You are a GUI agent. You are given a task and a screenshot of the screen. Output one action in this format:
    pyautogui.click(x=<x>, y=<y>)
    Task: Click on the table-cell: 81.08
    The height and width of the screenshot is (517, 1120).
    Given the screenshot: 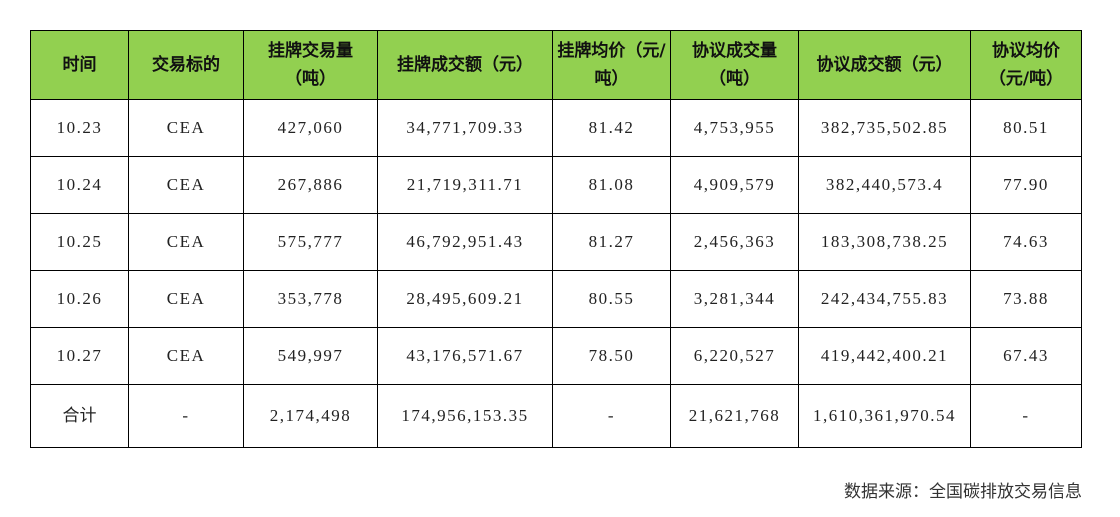 What is the action you would take?
    pyautogui.click(x=611, y=185)
    